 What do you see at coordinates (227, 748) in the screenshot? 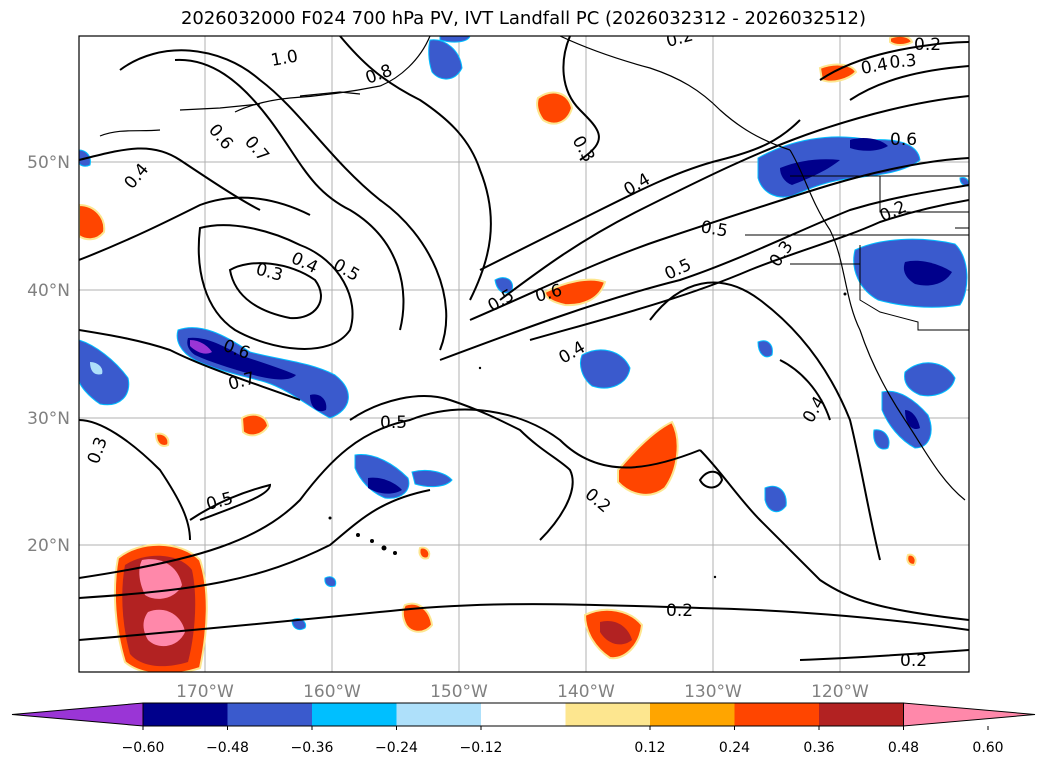
I see `colorbar-tick-label: −0.48` at bounding box center [227, 748].